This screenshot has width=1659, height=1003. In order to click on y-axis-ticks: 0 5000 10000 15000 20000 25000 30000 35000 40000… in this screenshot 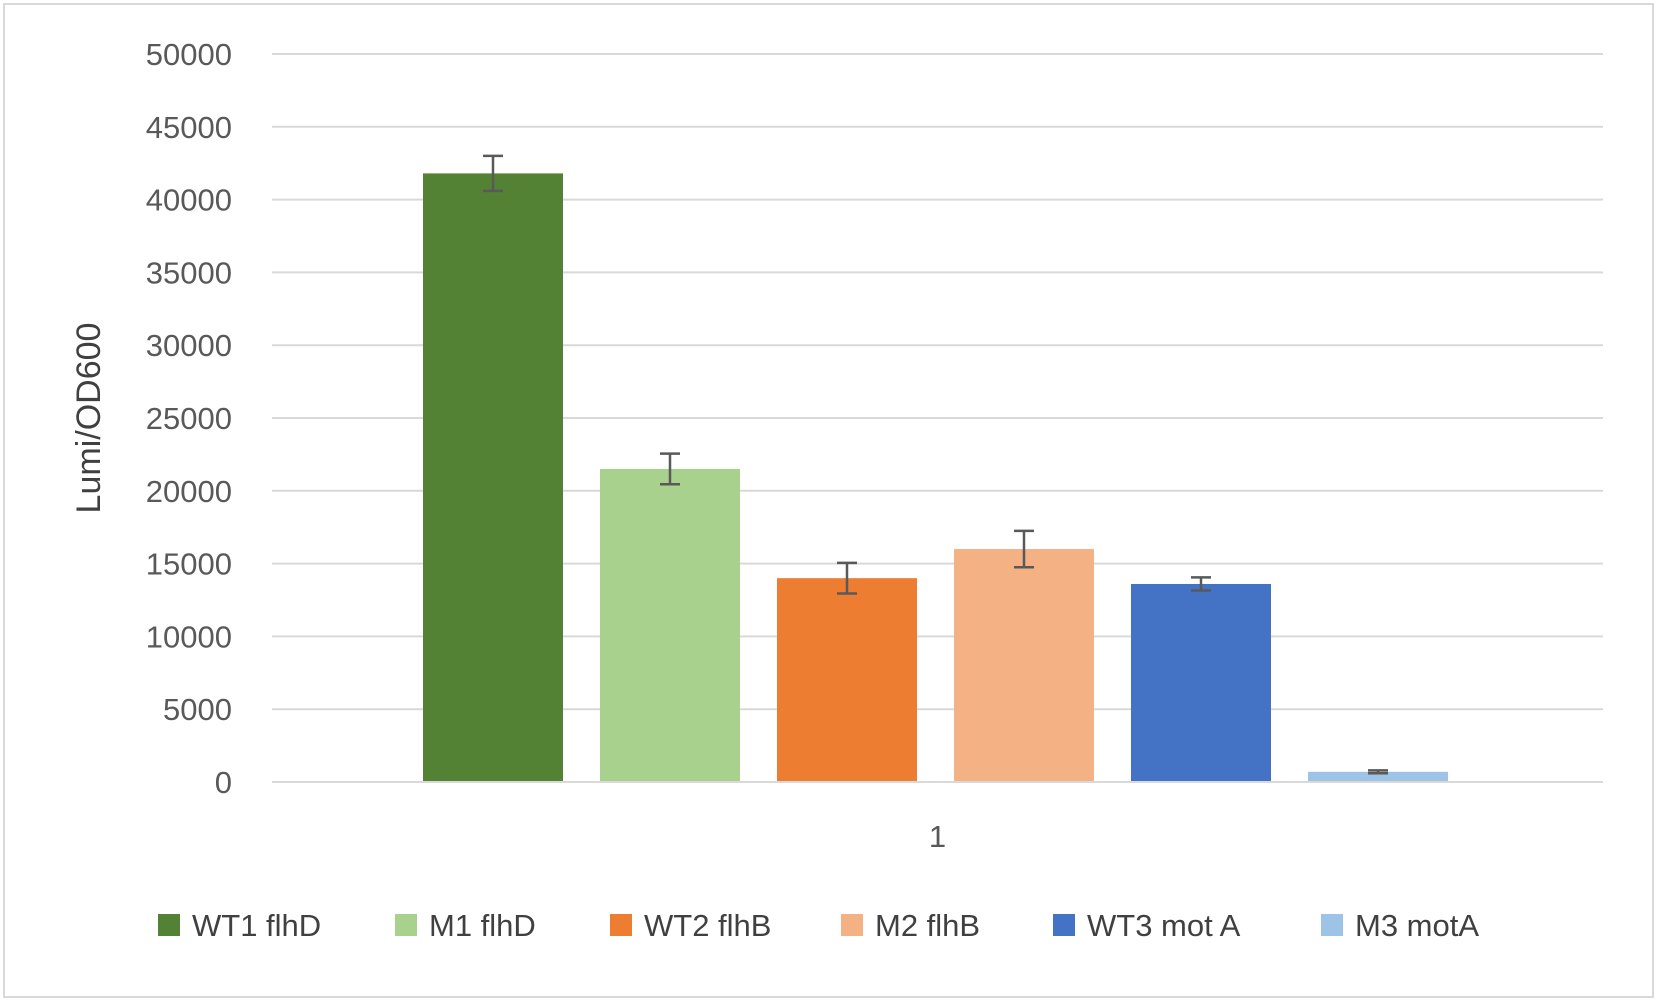, I will do `click(189, 418)`.